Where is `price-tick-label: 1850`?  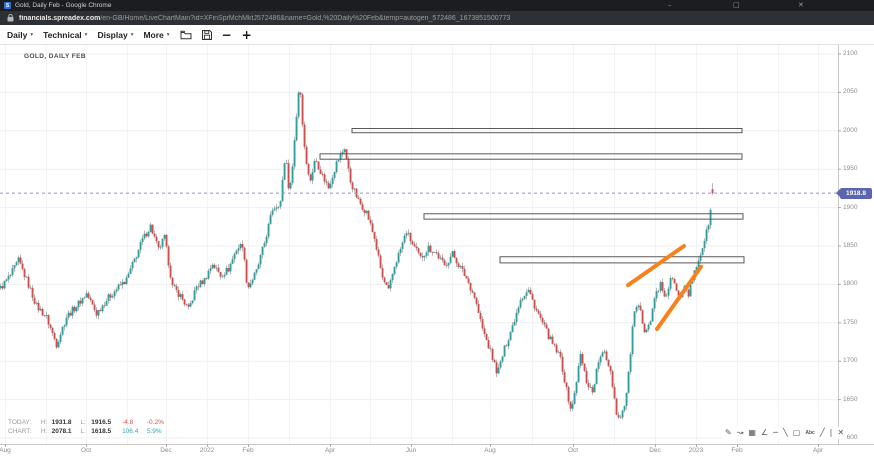
price-tick-label: 1850 is located at coordinates (850, 245).